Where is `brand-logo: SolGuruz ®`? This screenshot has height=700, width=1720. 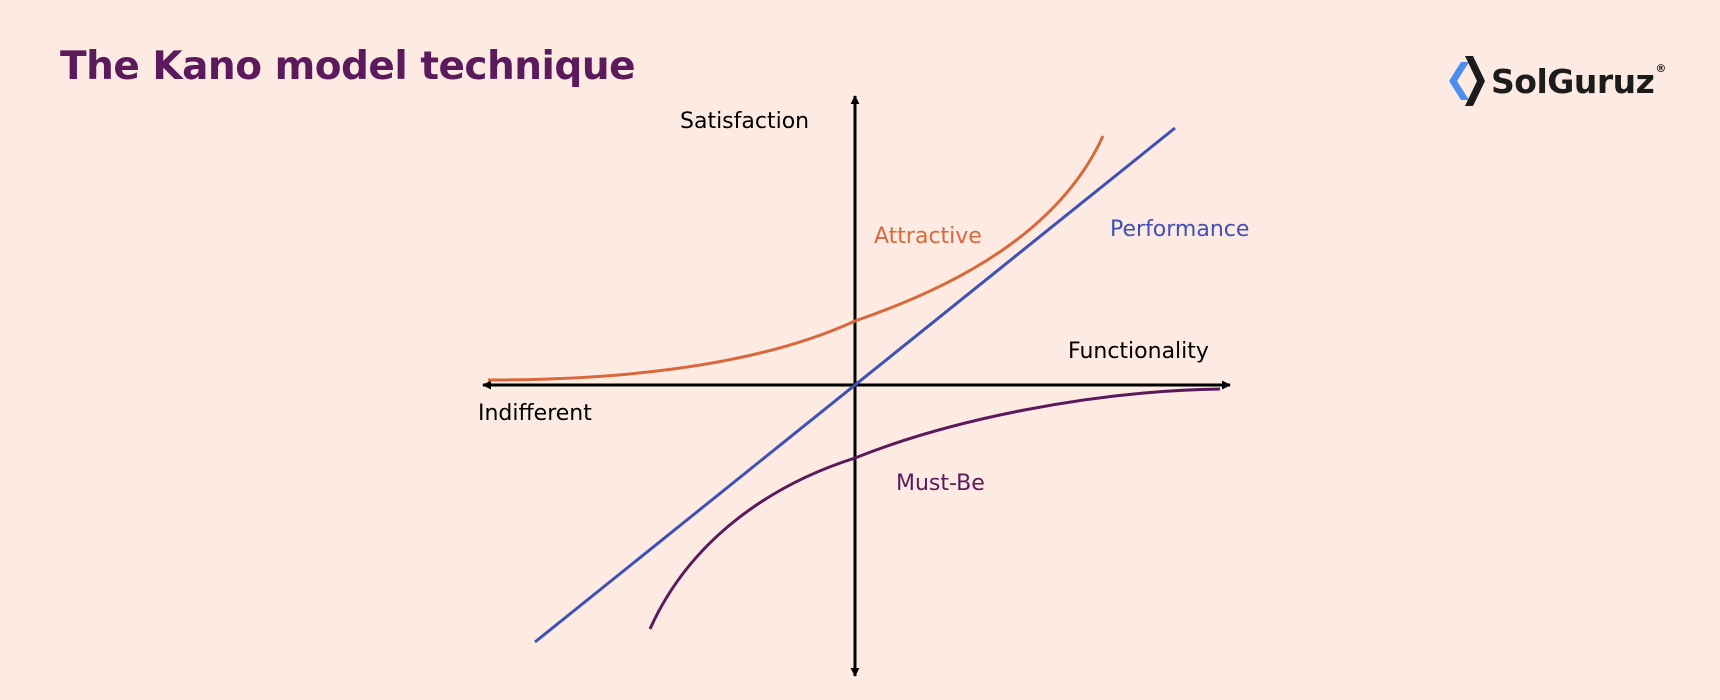 brand-logo: SolGuruz ® is located at coordinates (1556, 81).